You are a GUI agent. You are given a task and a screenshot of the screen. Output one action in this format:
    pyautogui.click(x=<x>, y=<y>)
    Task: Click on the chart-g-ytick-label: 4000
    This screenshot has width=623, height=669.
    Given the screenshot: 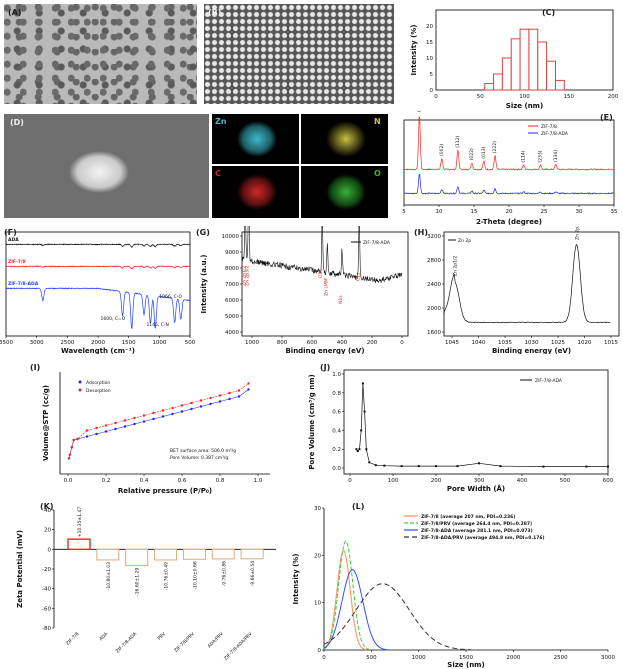 What is the action you would take?
    pyautogui.click(x=232, y=333)
    